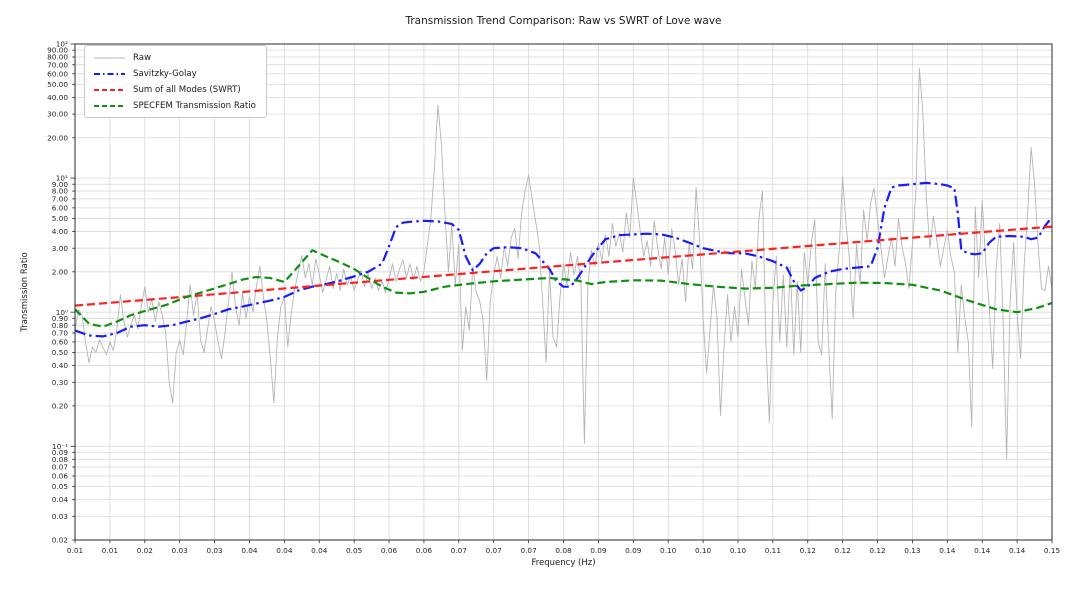 This screenshot has width=1080, height=607. What do you see at coordinates (25, 292) in the screenshot?
I see `y-axis-label: Transmission Ratio` at bounding box center [25, 292].